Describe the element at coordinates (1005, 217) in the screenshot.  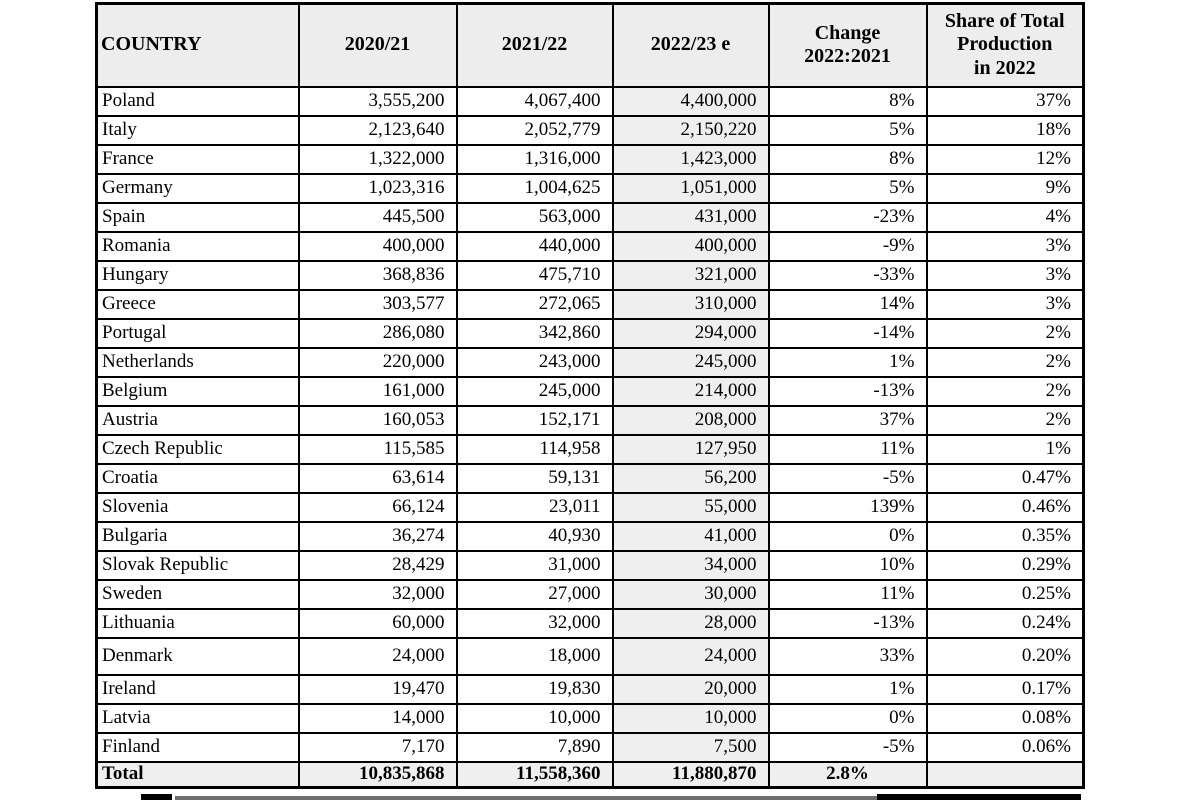
I see `value-cell: 4%` at that location.